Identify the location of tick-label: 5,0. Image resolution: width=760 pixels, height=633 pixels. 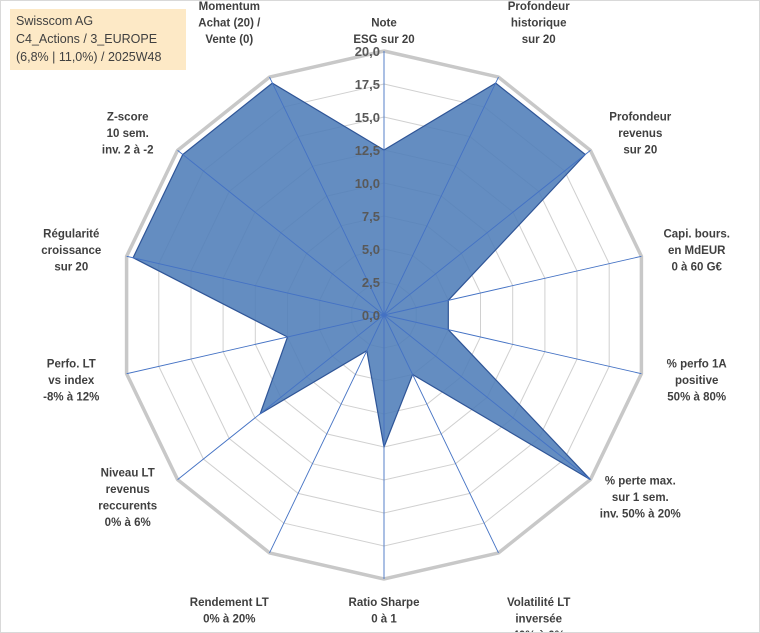
(371, 249).